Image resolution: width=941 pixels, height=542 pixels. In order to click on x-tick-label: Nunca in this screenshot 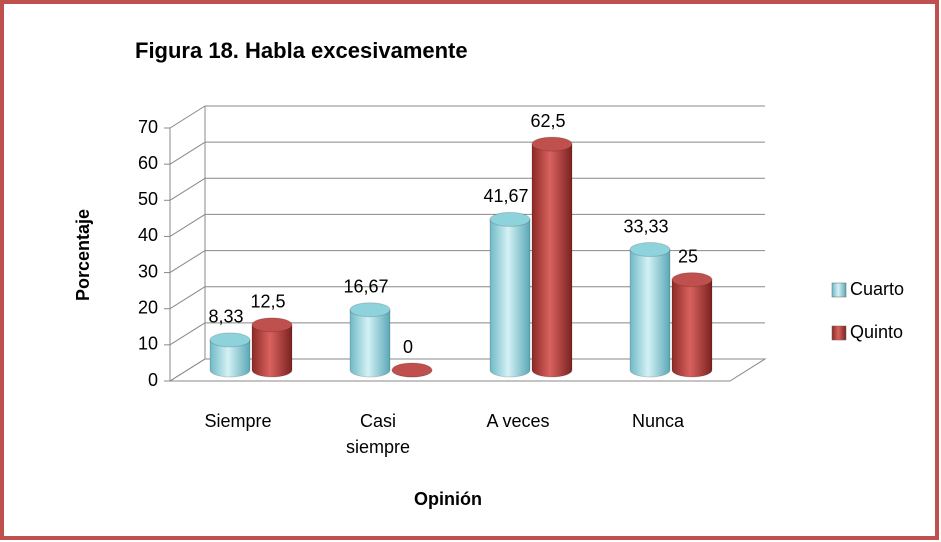, I will do `click(658, 421)`.